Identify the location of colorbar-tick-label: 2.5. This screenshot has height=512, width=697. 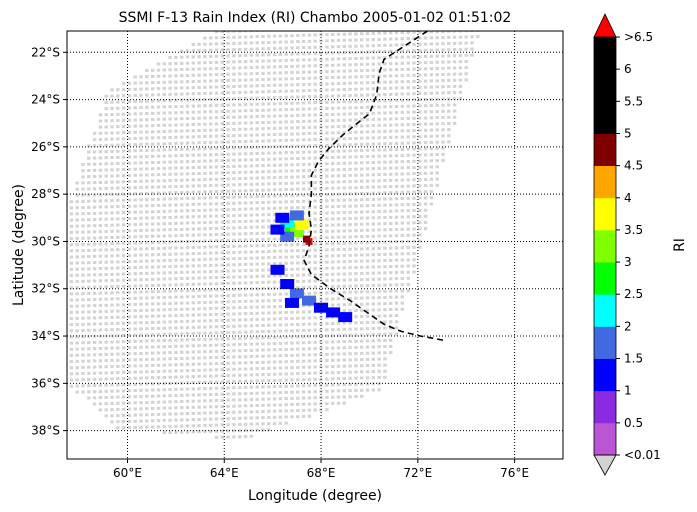
(633, 294).